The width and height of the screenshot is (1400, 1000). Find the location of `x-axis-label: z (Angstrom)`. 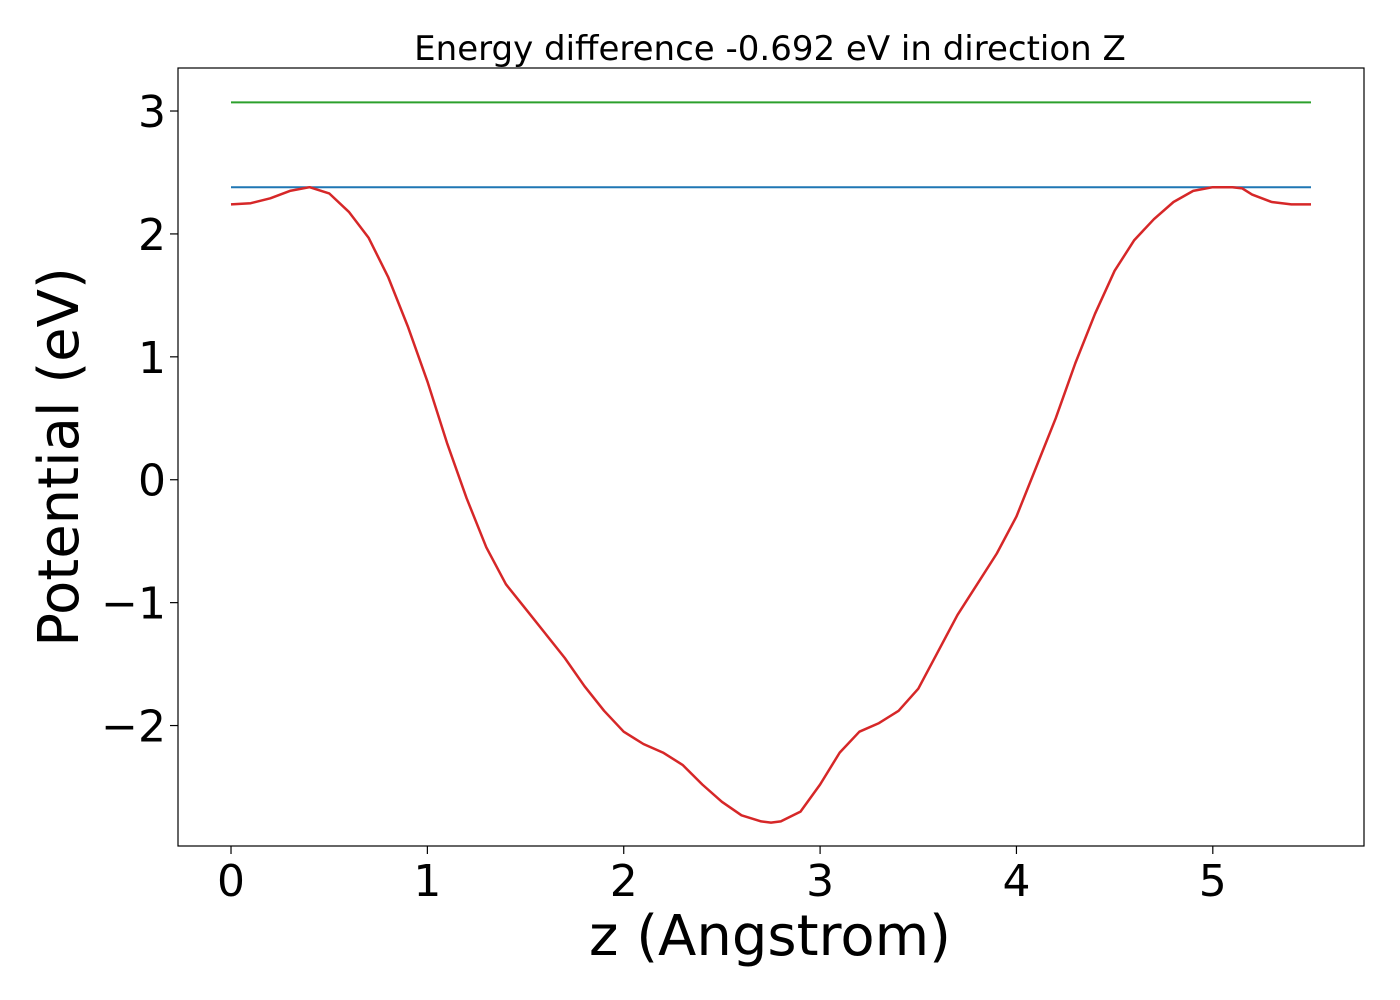

x-axis-label: z (Angstrom) is located at coordinates (770, 936).